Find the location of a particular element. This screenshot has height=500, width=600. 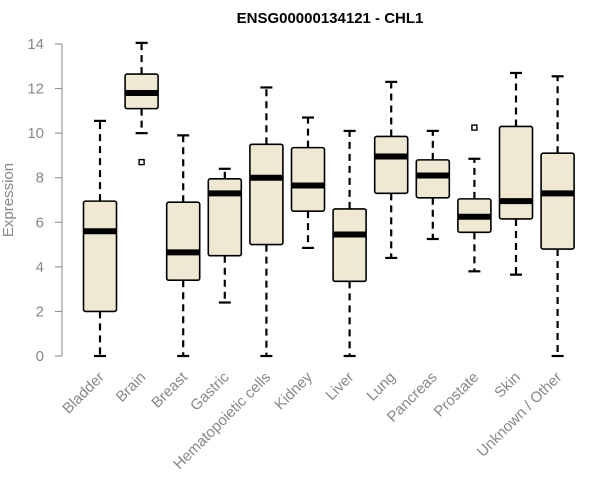

box-body-unknown-other is located at coordinates (557, 201).